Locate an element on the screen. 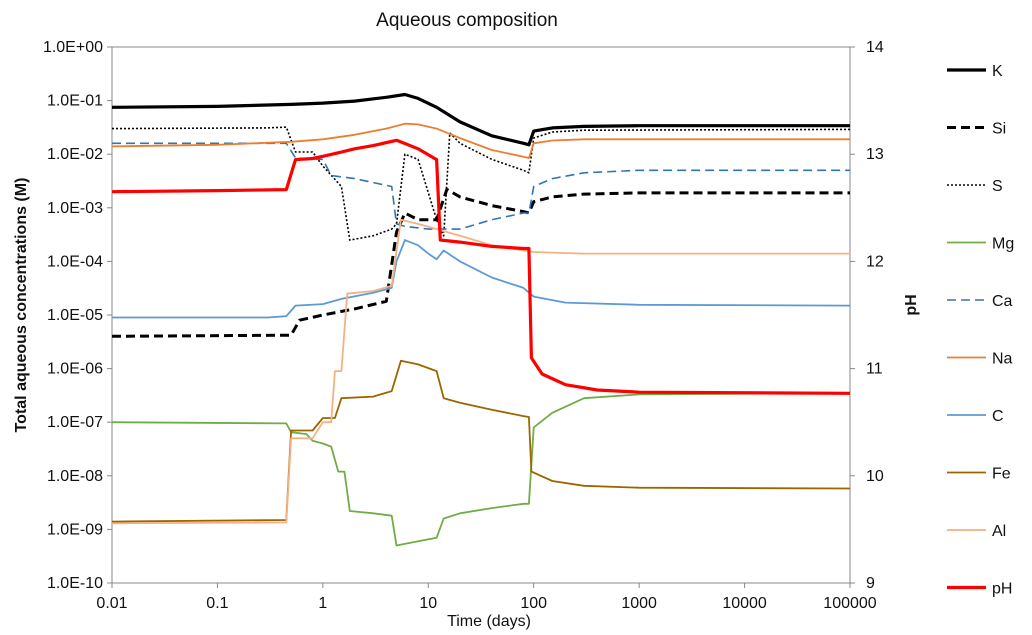 This screenshot has height=635, width=1032. series-line-ca is located at coordinates (481, 186).